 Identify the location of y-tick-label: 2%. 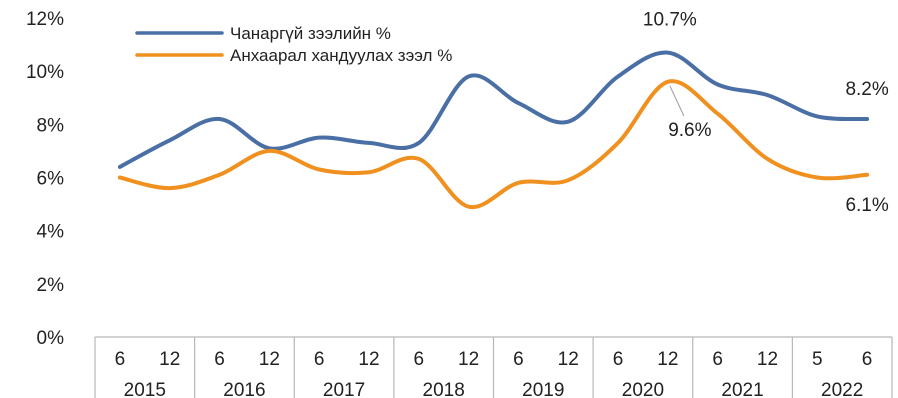
(51, 285).